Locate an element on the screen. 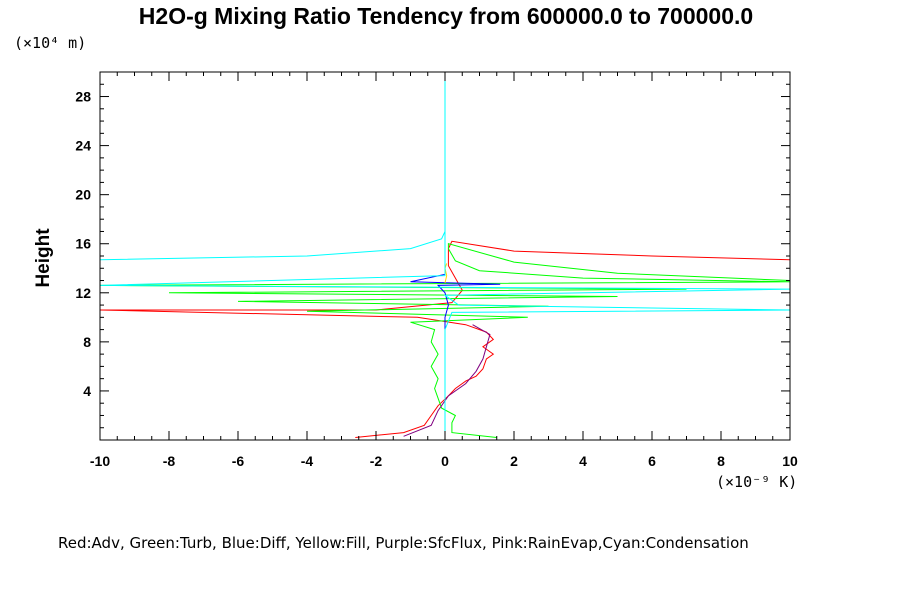 The height and width of the screenshot is (600, 900). y-tick-label: 16 is located at coordinates (83, 244).